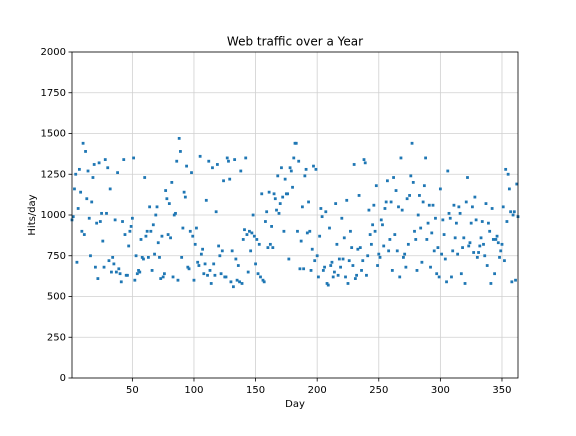 The width and height of the screenshot is (576, 436). Describe the element at coordinates (53, 134) in the screenshot. I see `y-tick-label: 1500` at that location.